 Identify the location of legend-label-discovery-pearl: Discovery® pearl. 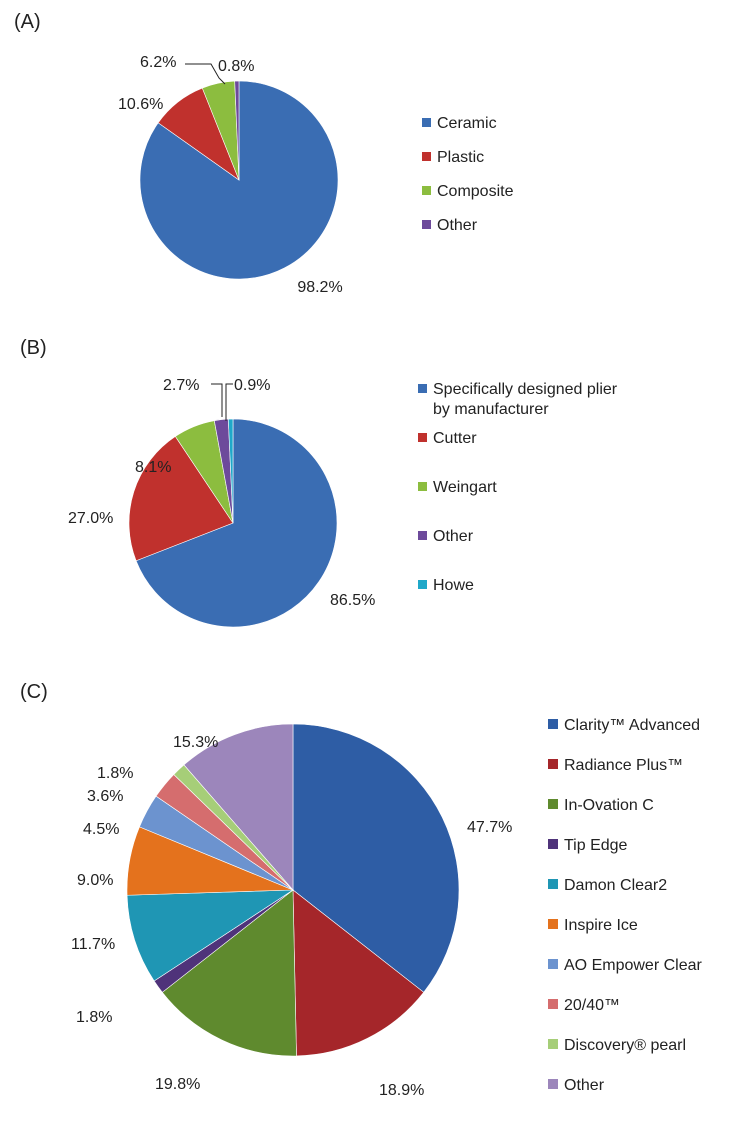
(625, 1045).